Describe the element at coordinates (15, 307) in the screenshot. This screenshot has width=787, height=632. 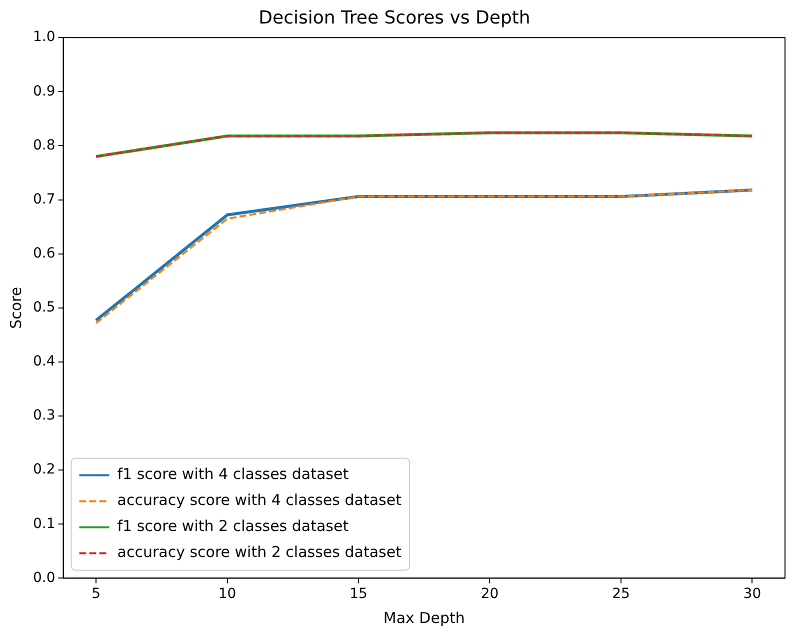
I see `y-axis-title: Score` at that location.